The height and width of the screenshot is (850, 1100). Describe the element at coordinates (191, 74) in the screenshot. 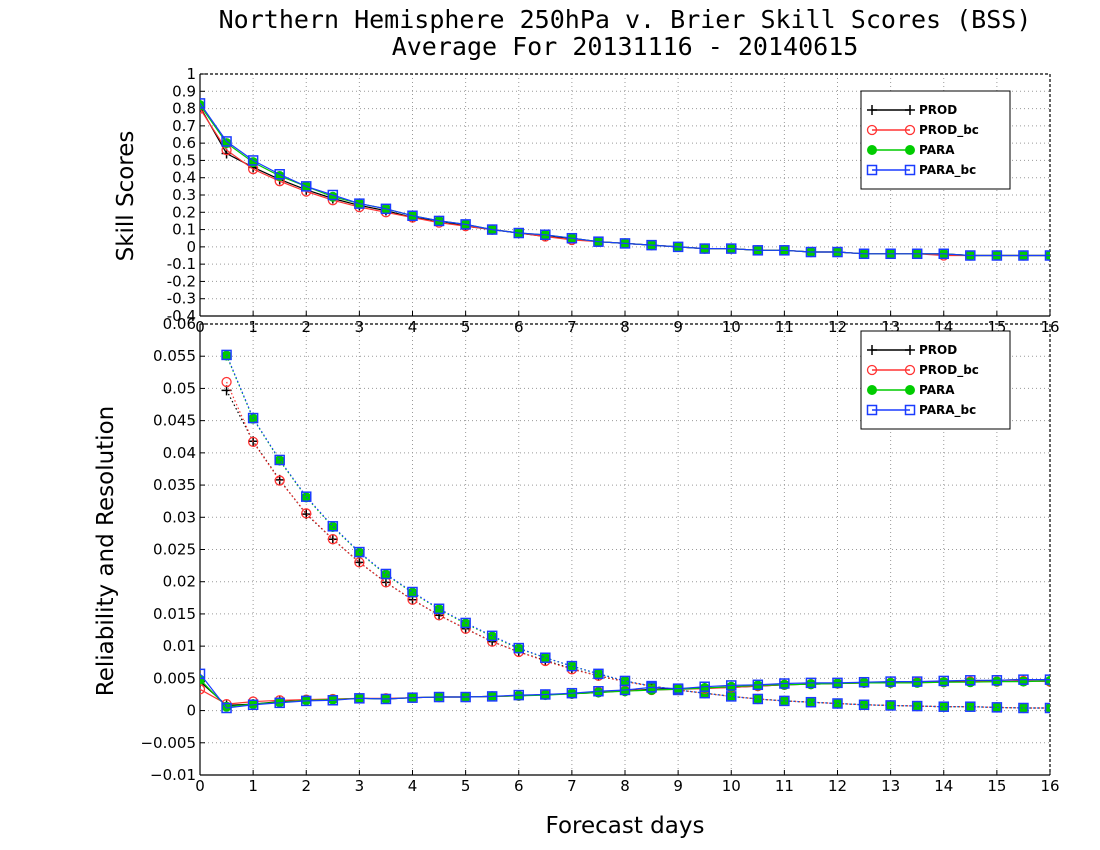

I see `y-tick-label: 1` at that location.